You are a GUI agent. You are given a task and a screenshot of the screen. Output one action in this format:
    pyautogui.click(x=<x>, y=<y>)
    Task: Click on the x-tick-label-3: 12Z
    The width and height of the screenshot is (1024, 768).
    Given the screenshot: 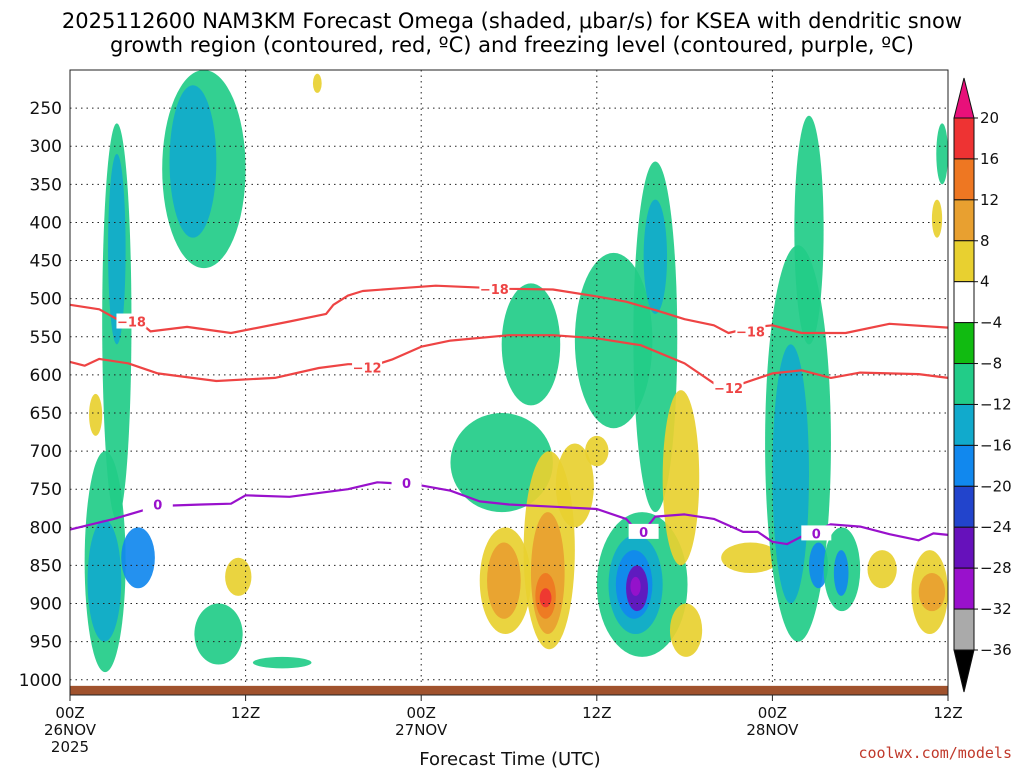 What is the action you would take?
    pyautogui.click(x=596, y=713)
    